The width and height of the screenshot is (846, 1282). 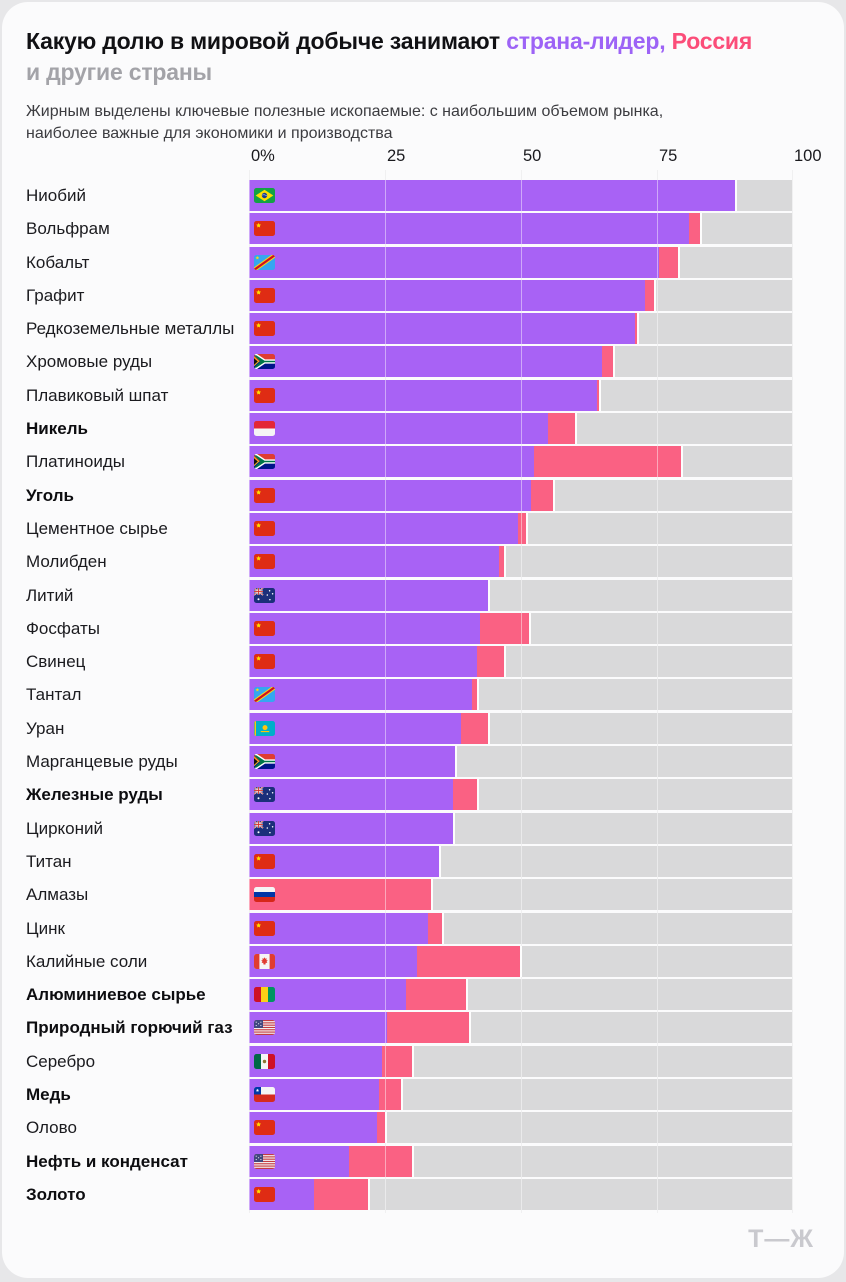 I want to click on x-axis-tick-75: 75, so click(x=668, y=156).